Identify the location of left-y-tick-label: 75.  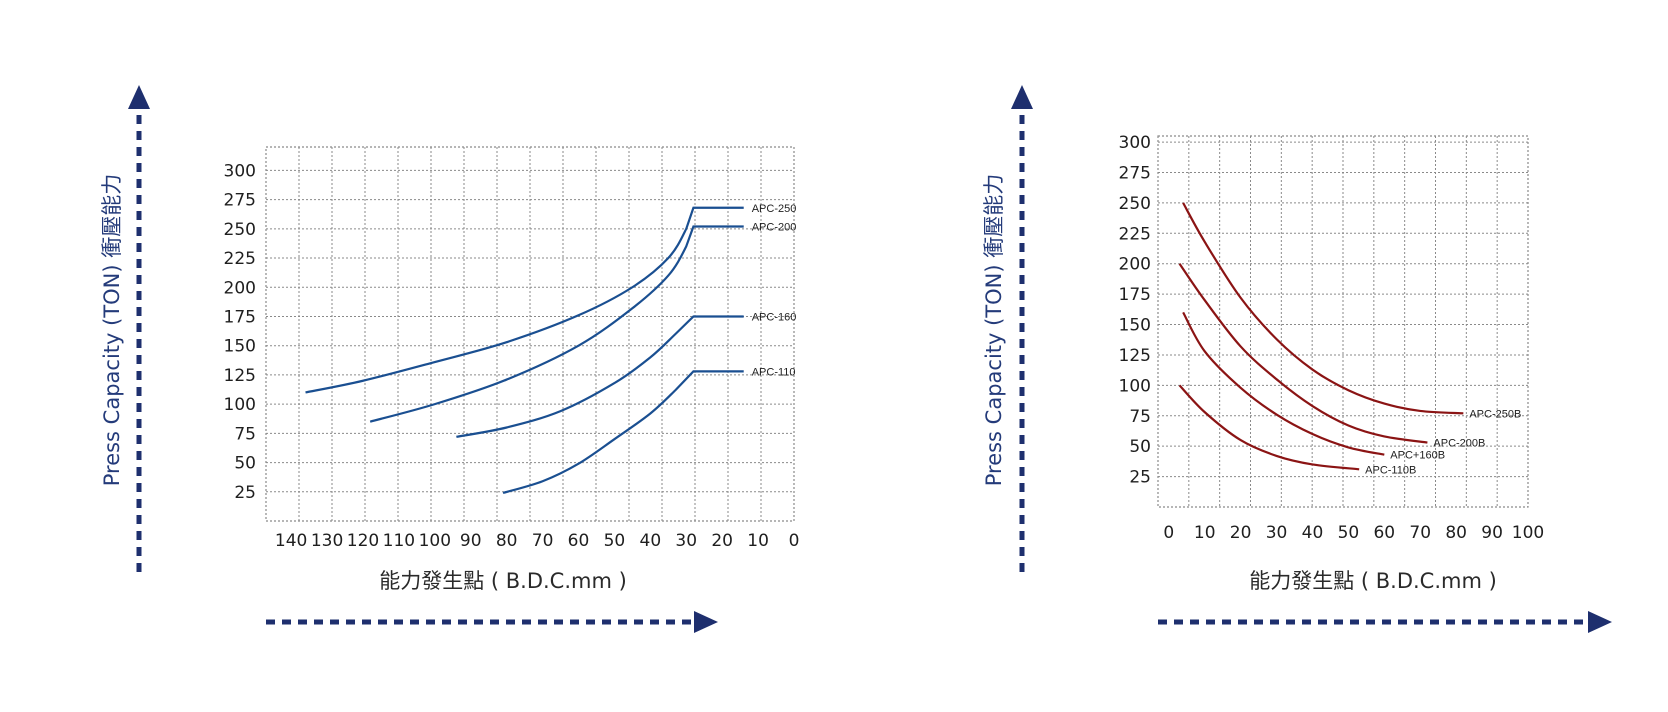
(245, 434).